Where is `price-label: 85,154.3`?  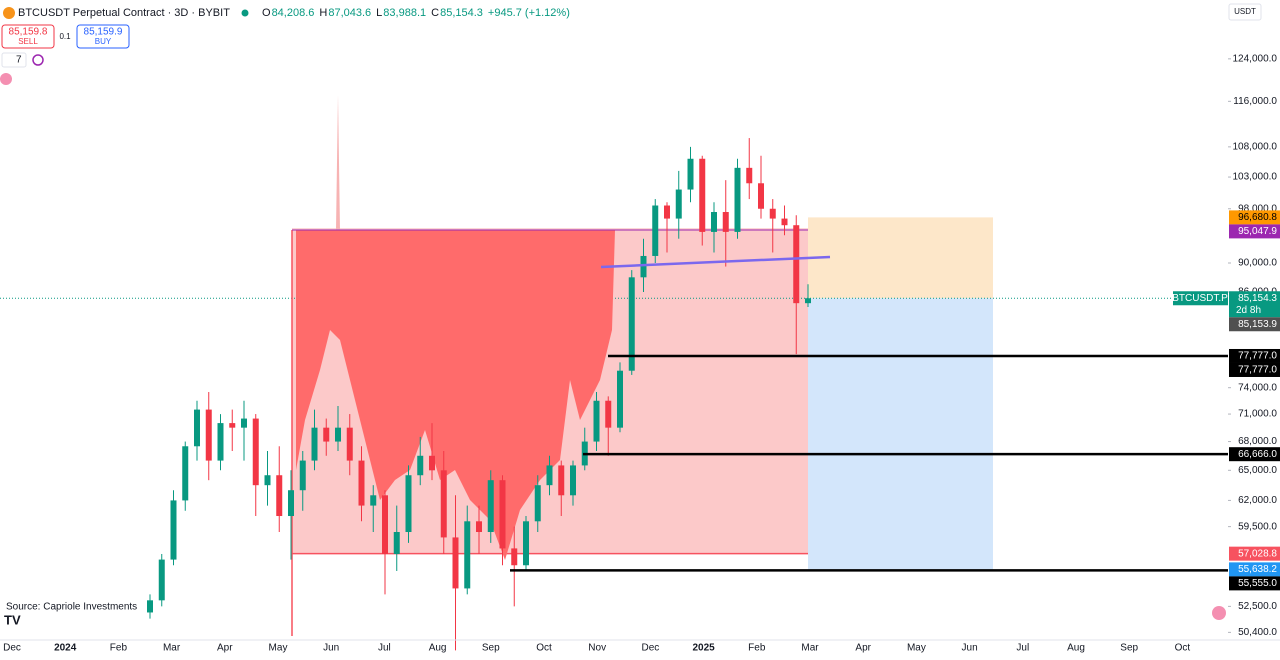
price-label: 85,154.3 is located at coordinates (1257, 298).